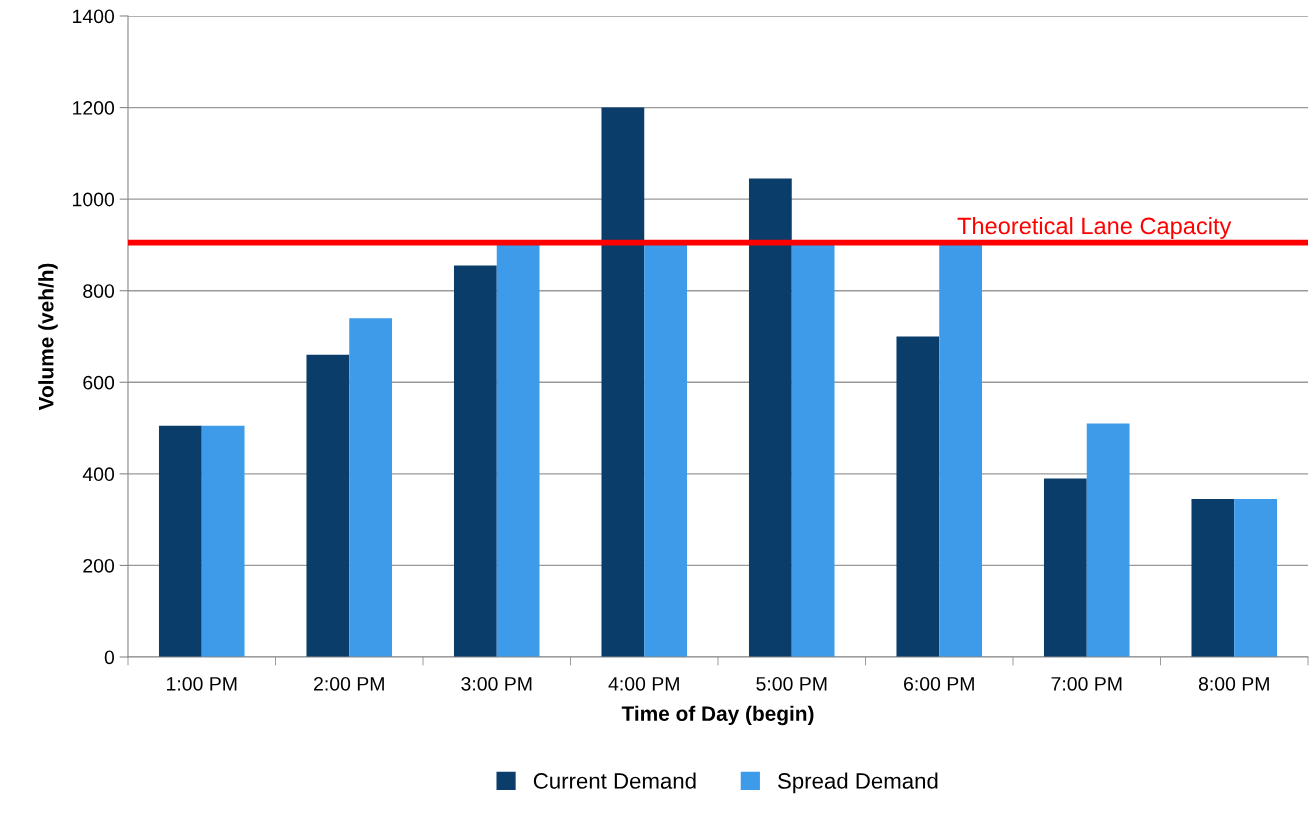  What do you see at coordinates (614, 780) in the screenshot?
I see `legend-label: Current Demand` at bounding box center [614, 780].